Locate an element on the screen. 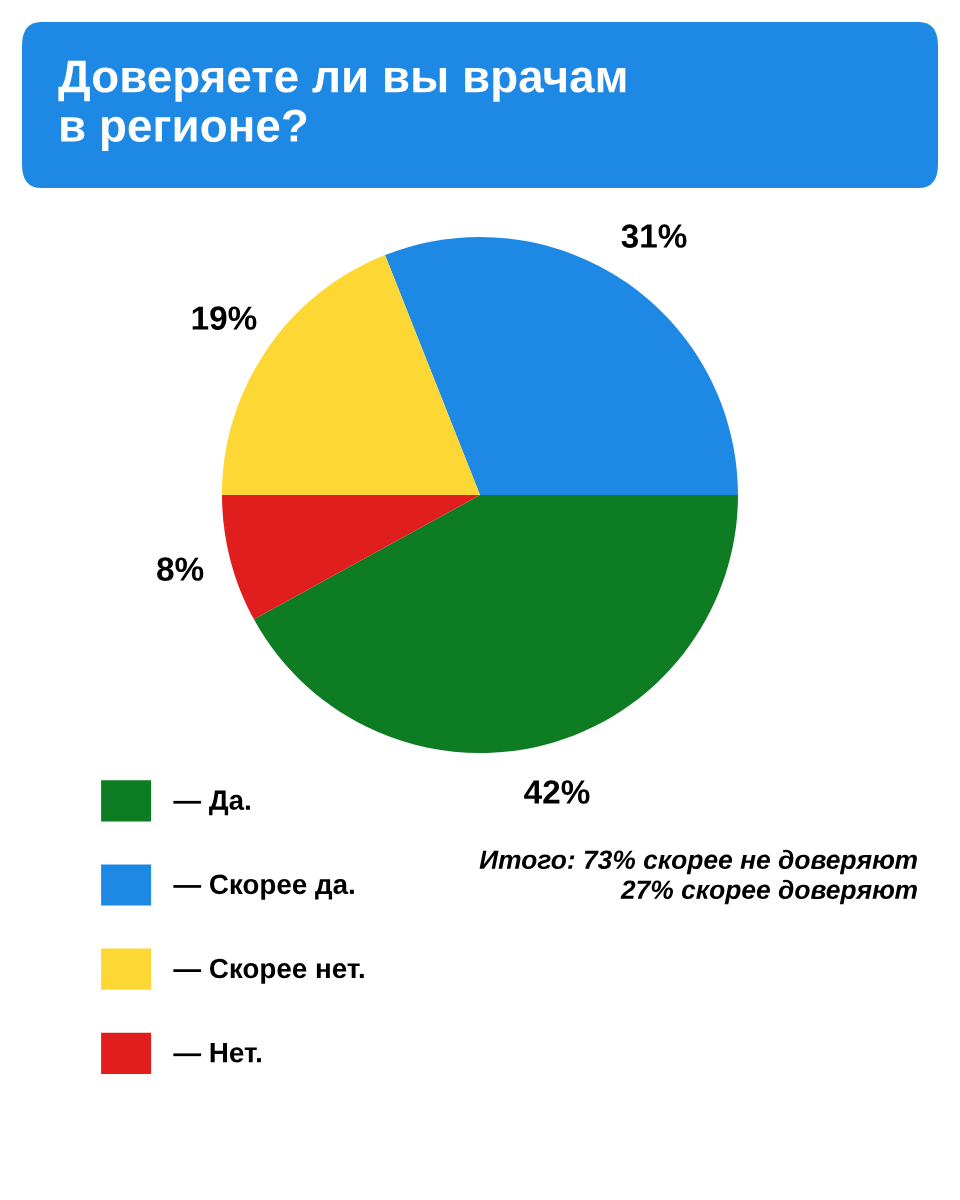  data-label: 31% is located at coordinates (654, 236).